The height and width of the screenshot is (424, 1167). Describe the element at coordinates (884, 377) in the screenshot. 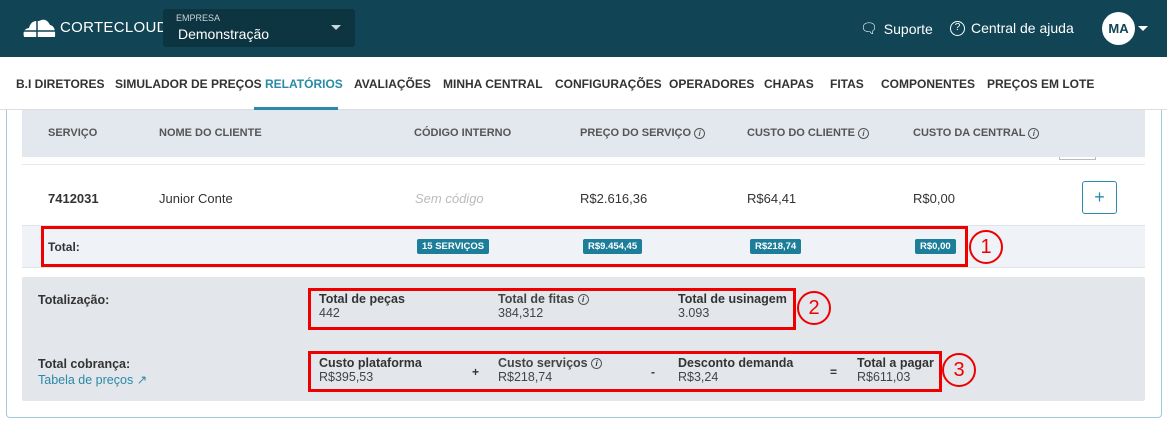

I see `total-pagar-value: R$611,03` at that location.